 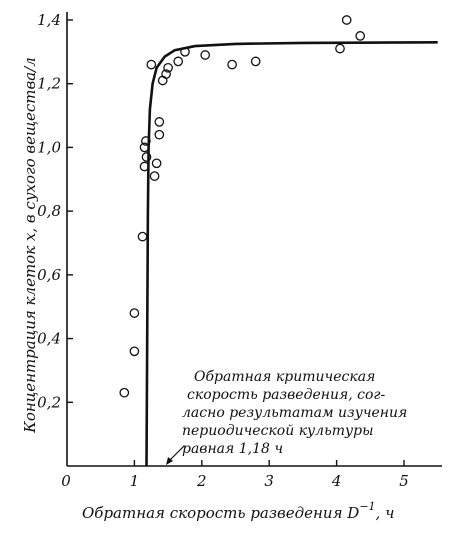 What do you see at coordinates (294, 413) in the screenshot?
I see `annotation-line-3: ласно результатам изучения` at bounding box center [294, 413].